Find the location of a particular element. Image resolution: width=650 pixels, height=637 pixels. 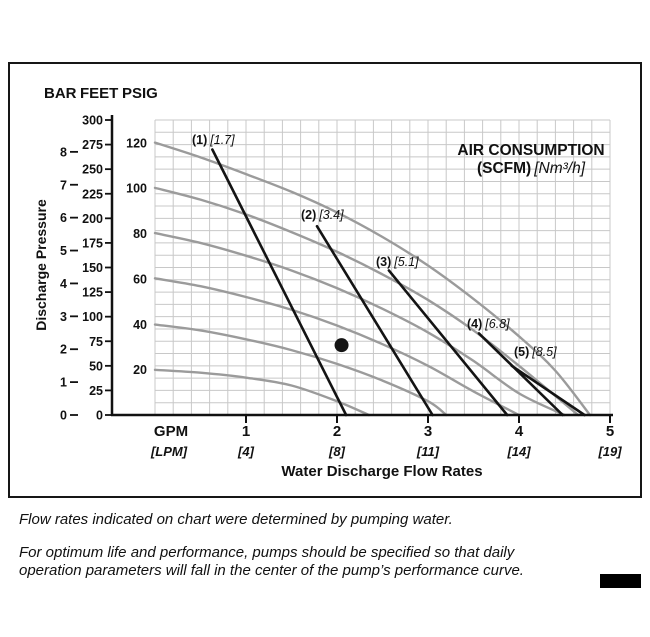

air-line-value: [1.7] is located at coordinates (222, 140).